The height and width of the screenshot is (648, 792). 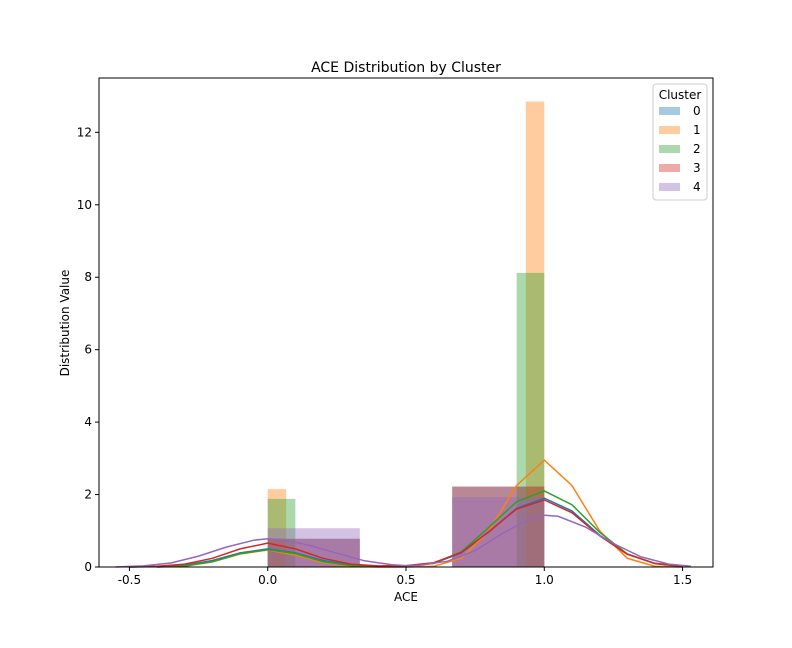 I want to click on kde-lines, so click(x=403, y=513).